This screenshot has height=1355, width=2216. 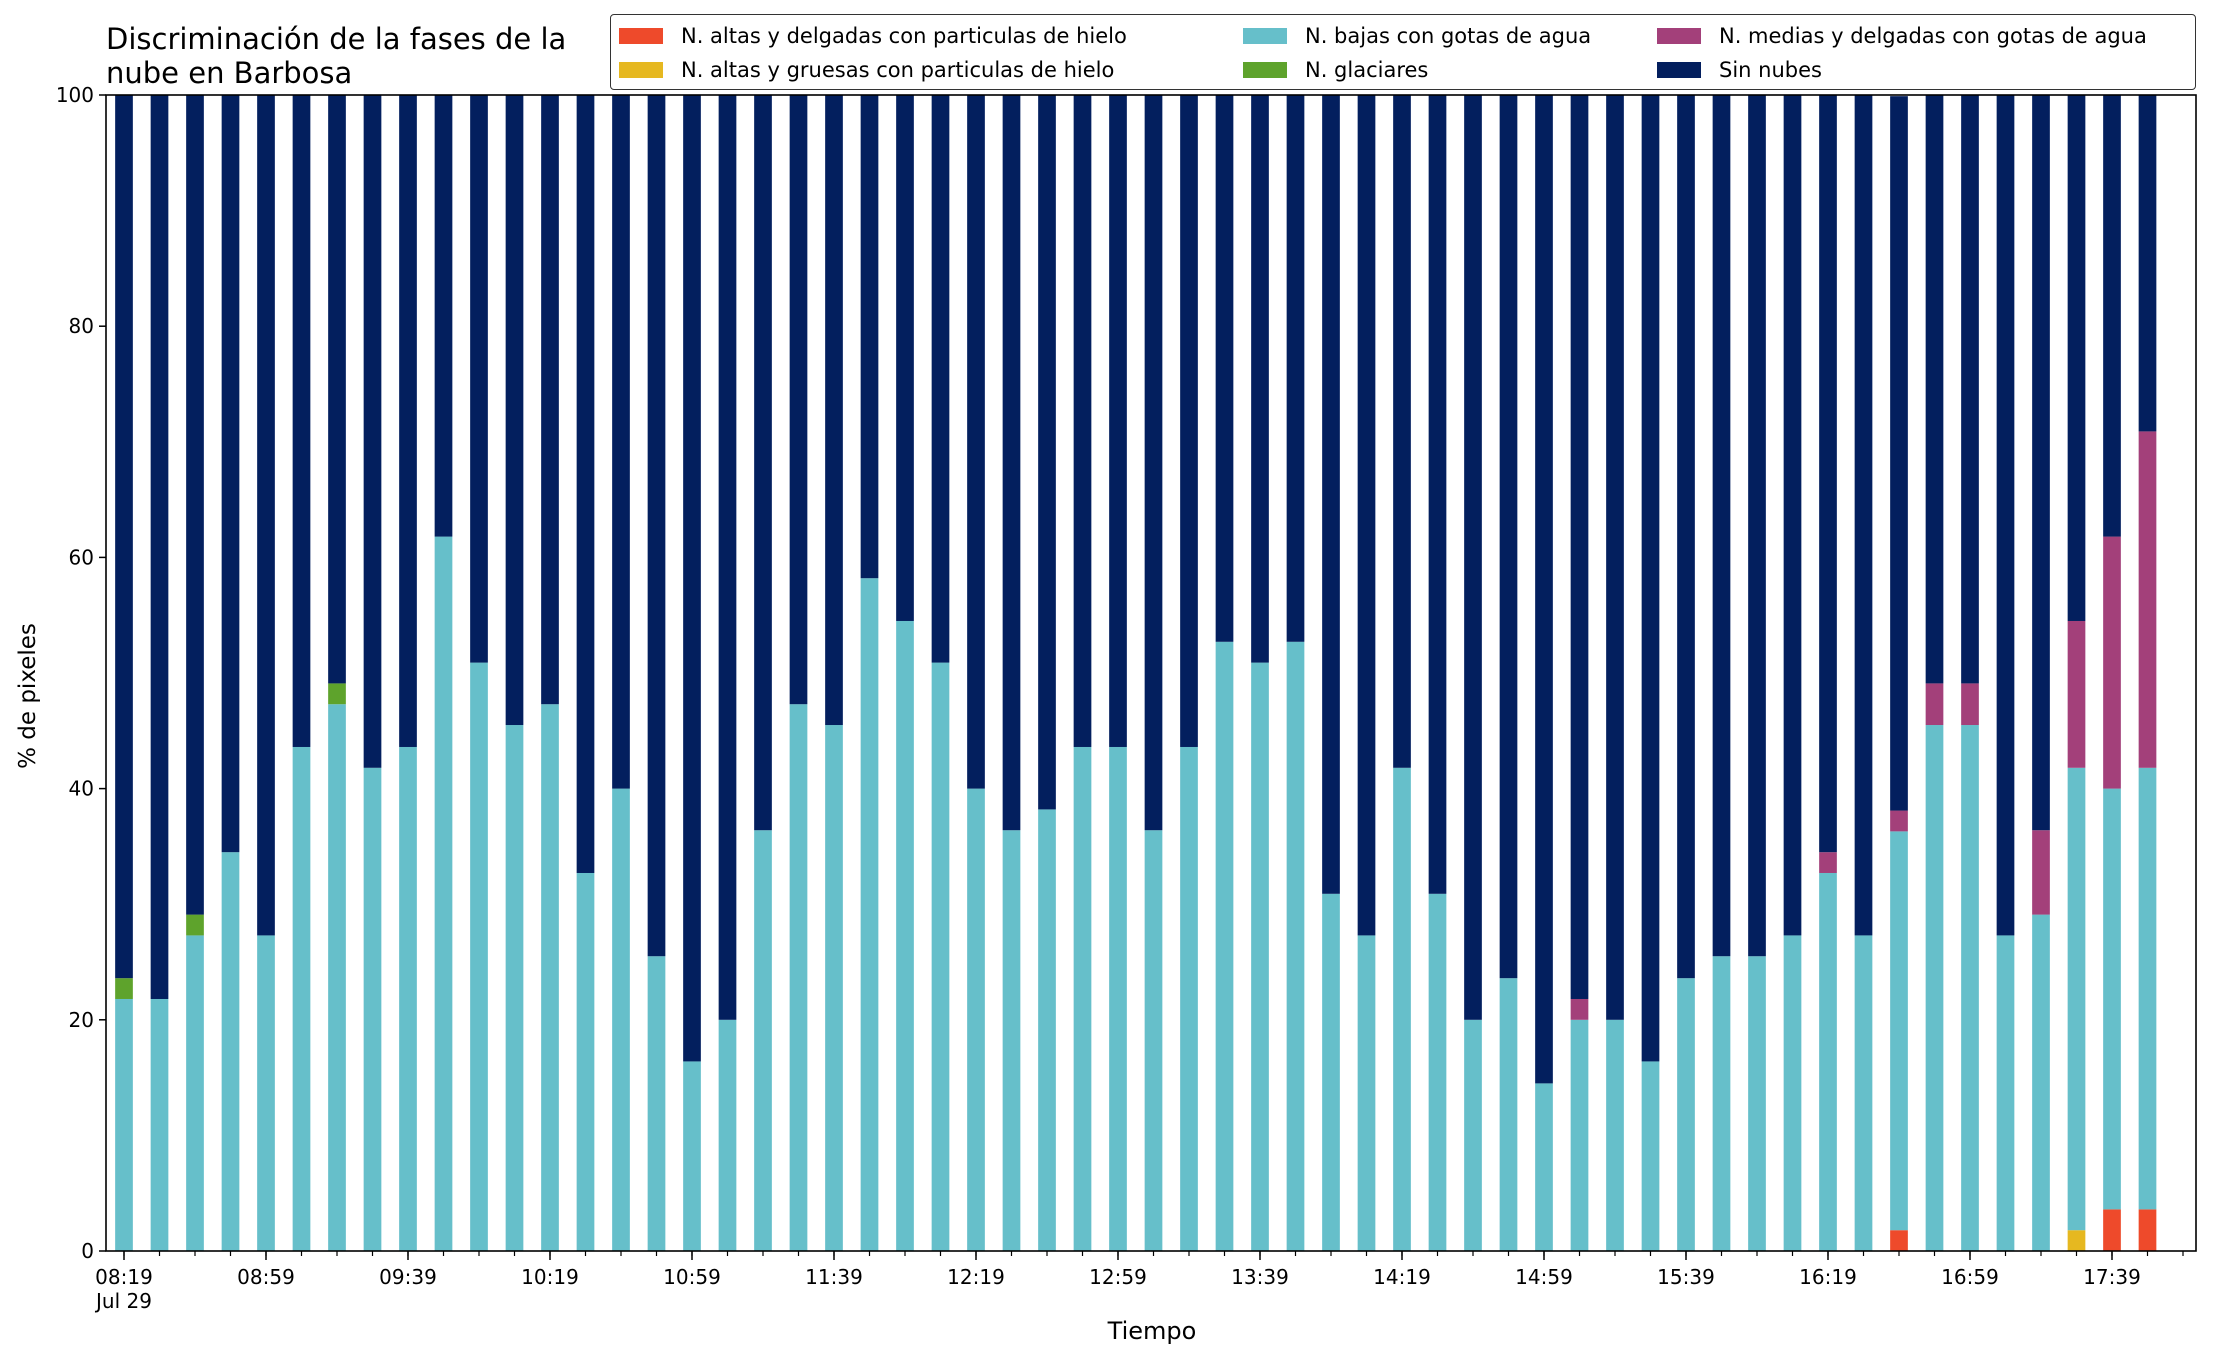 I want to click on x-tick-label: 11:39, so click(x=834, y=1277).